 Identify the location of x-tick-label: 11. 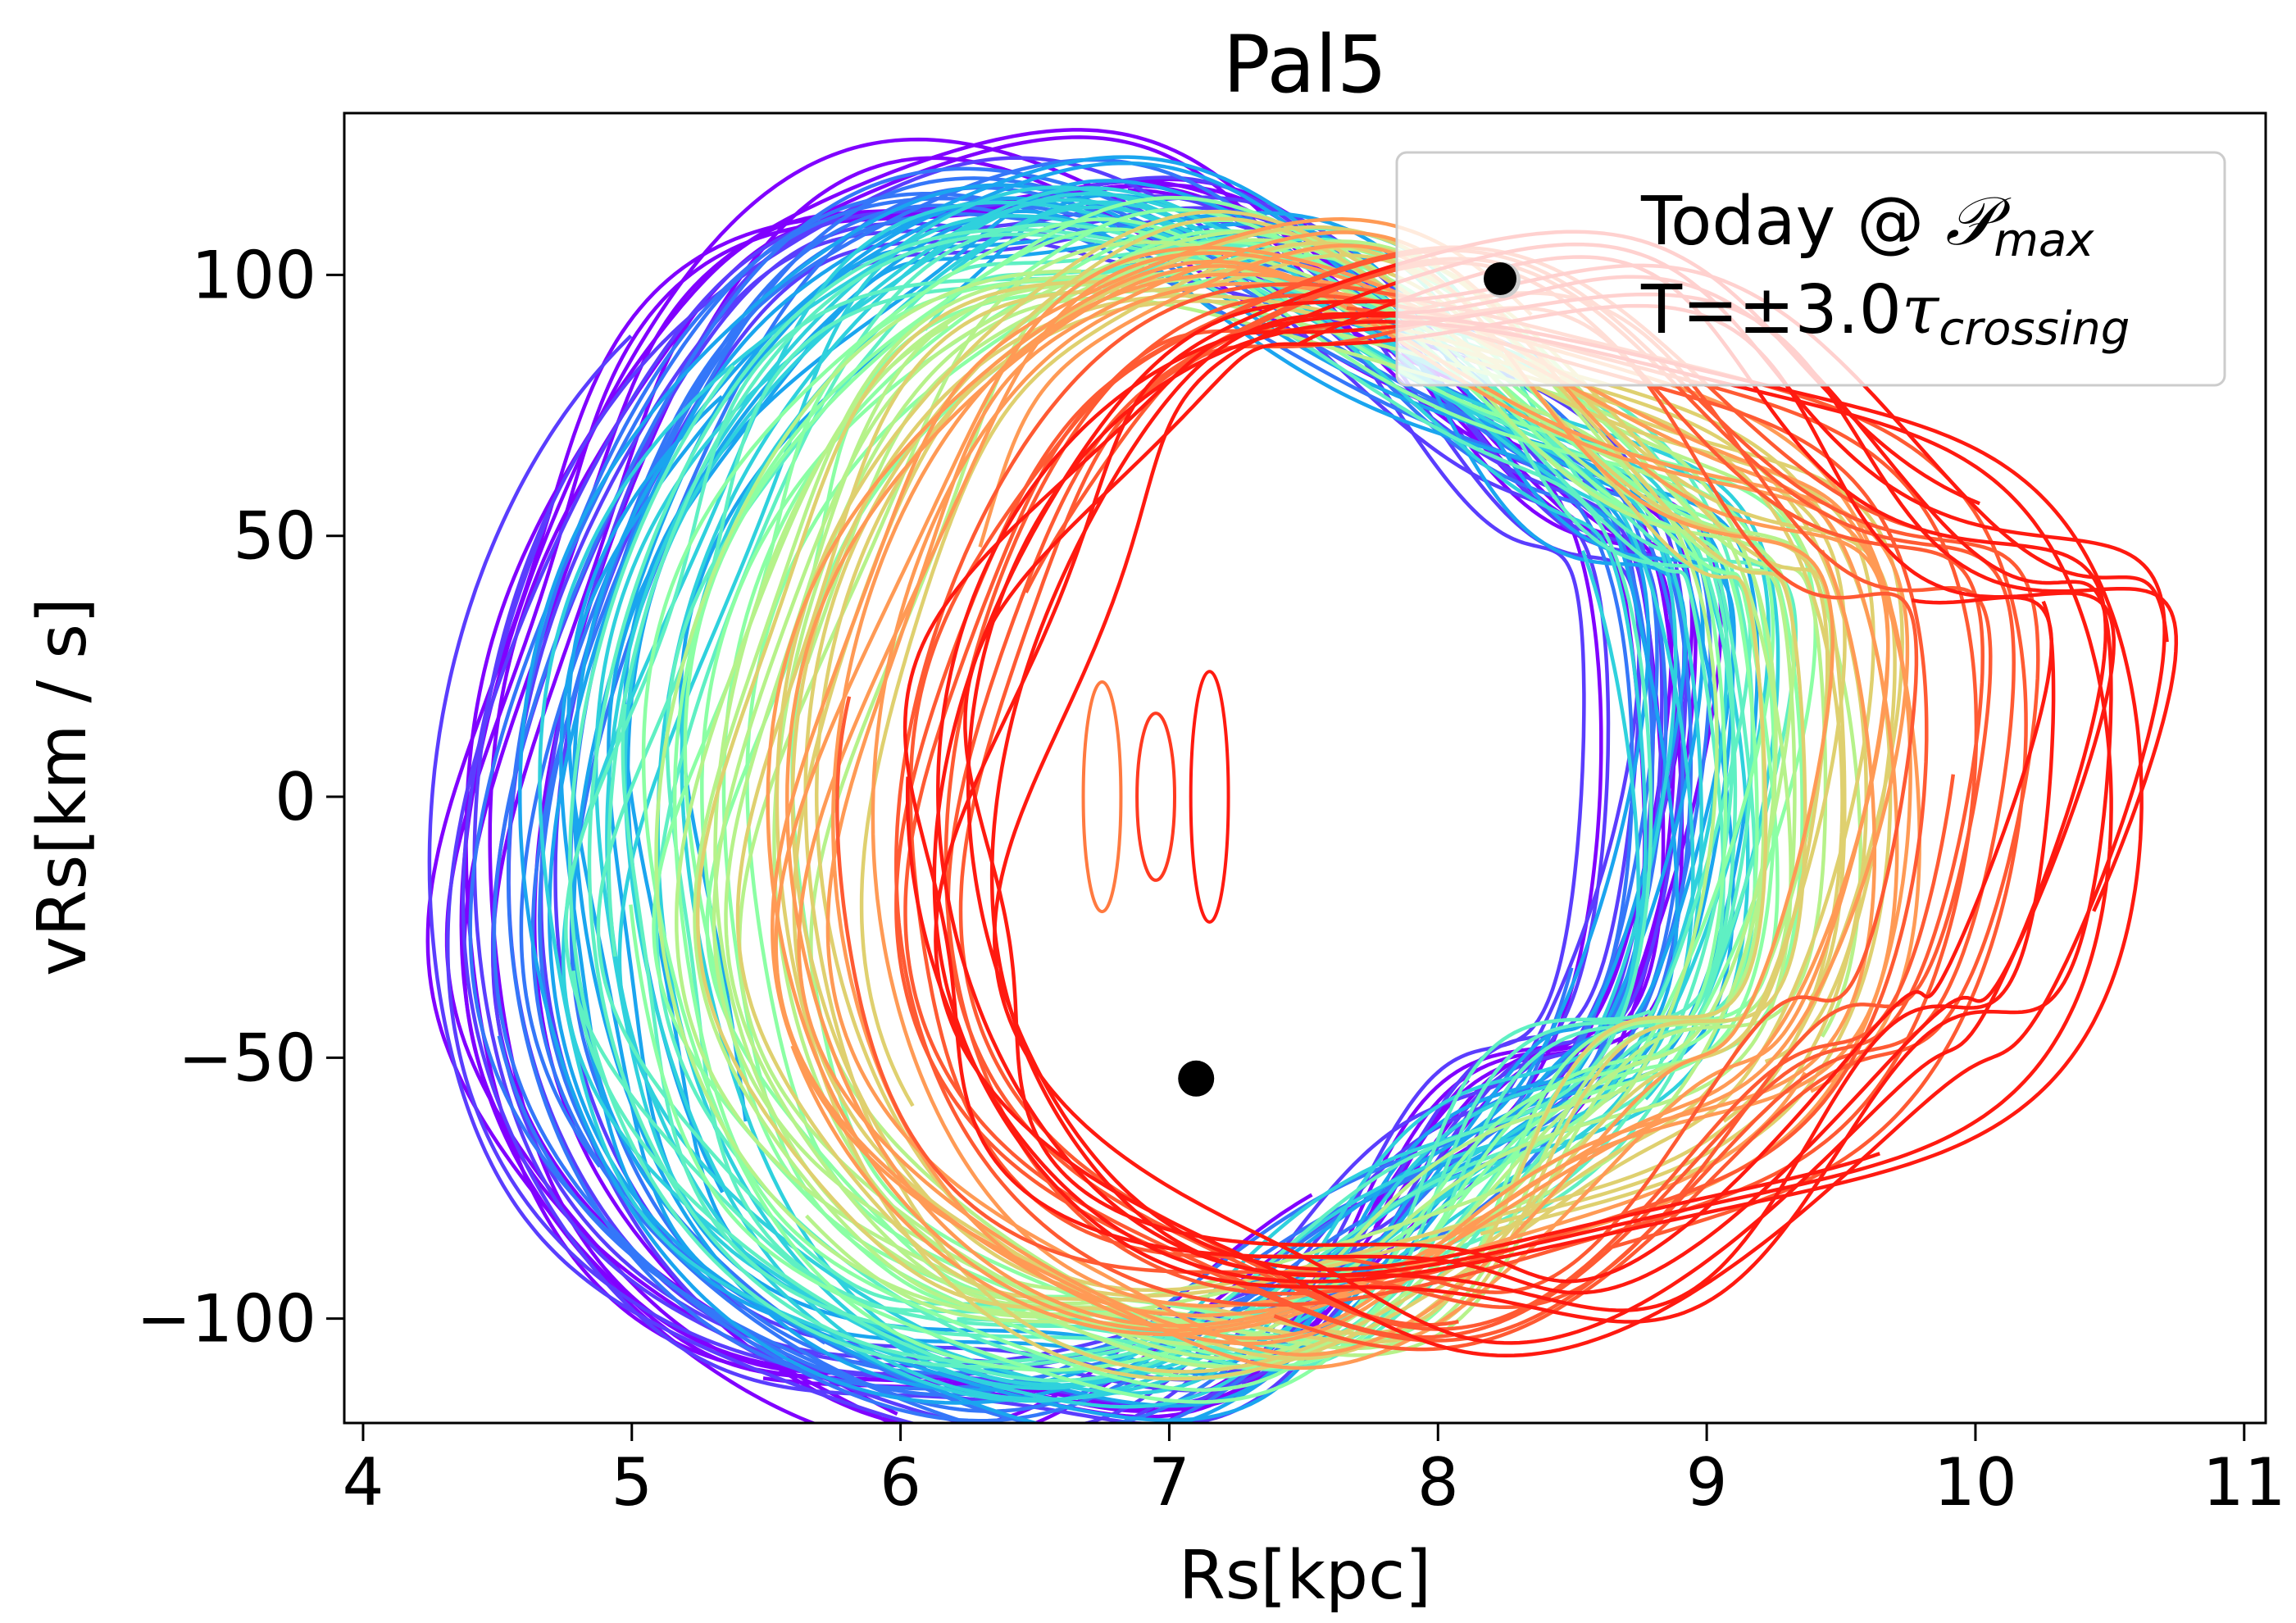
(2244, 1482).